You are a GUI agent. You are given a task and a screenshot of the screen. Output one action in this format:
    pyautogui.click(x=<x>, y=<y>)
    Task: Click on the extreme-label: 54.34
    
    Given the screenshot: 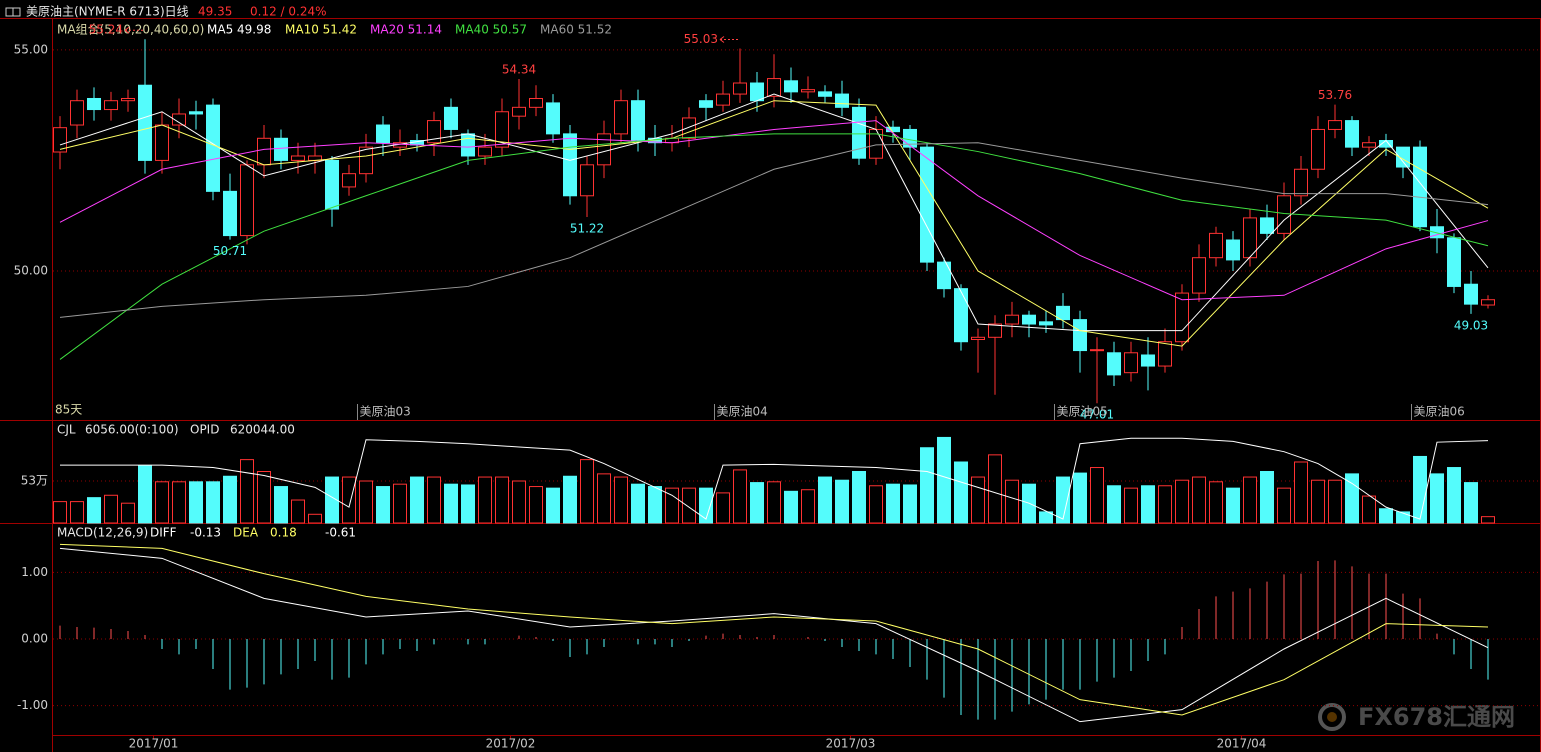 What is the action you would take?
    pyautogui.click(x=519, y=70)
    